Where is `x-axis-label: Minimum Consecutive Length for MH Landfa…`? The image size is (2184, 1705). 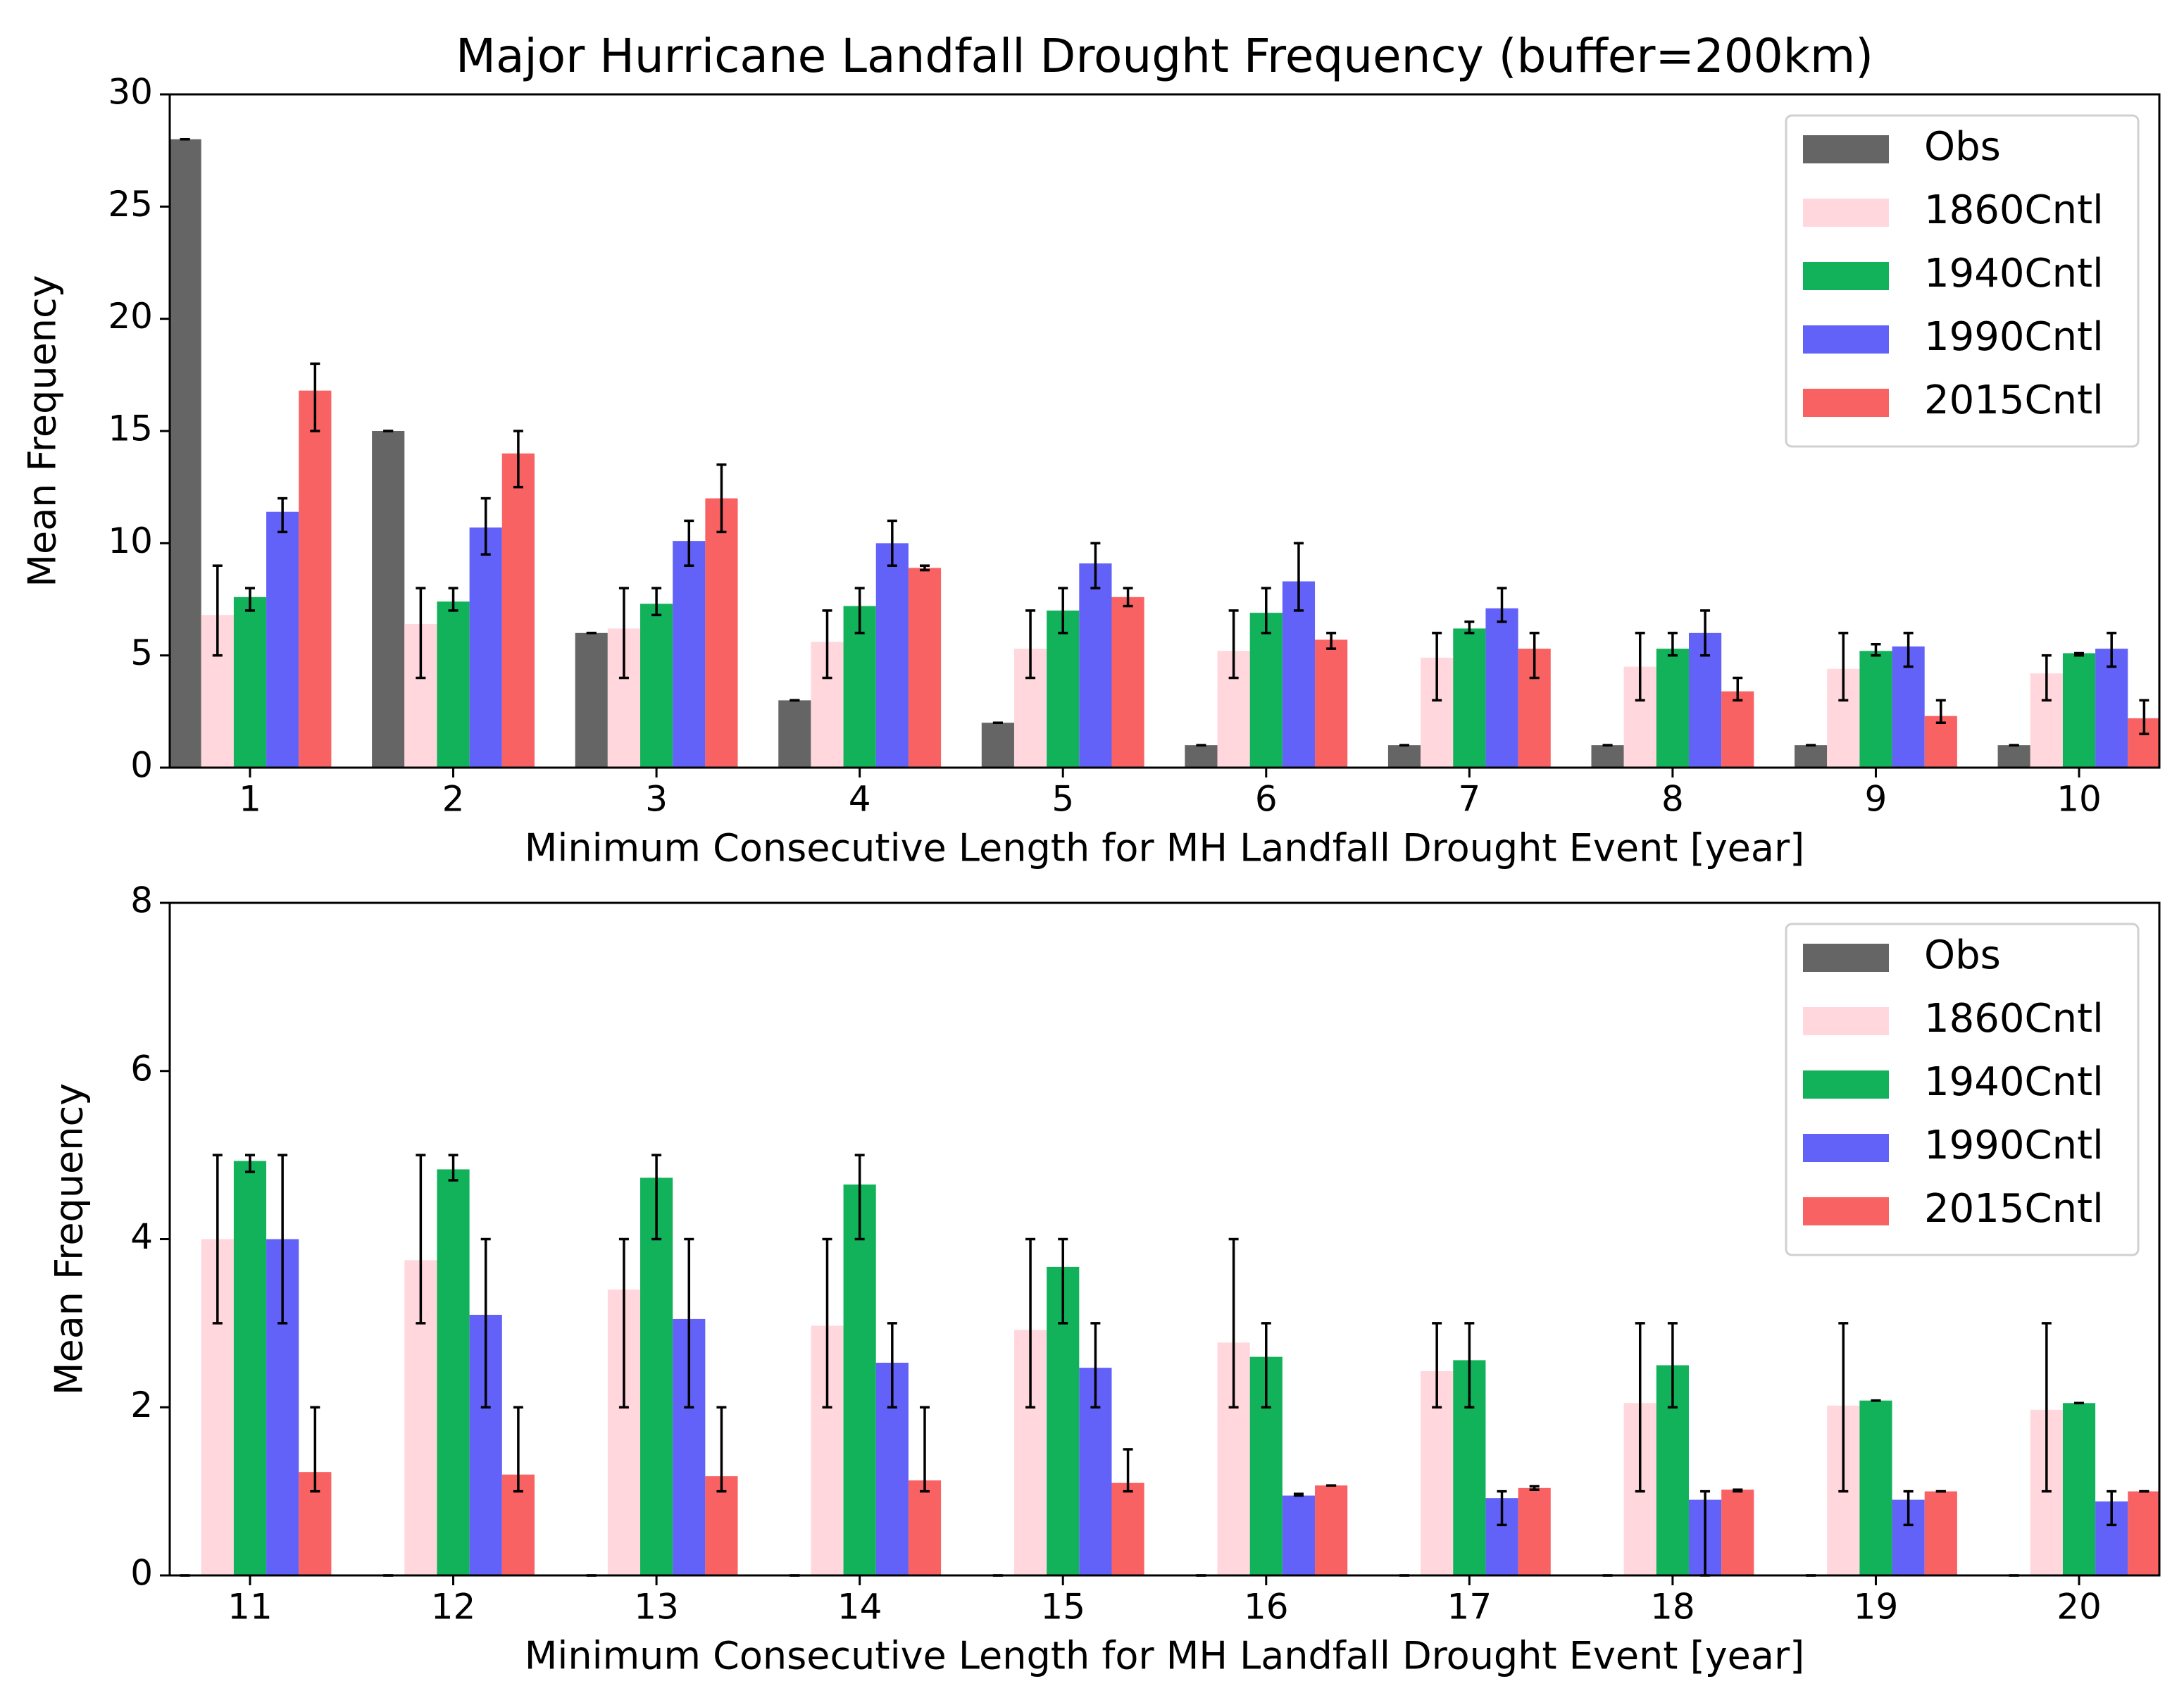 x-axis-label: Minimum Consecutive Length for MH Landfa… is located at coordinates (1165, 1656).